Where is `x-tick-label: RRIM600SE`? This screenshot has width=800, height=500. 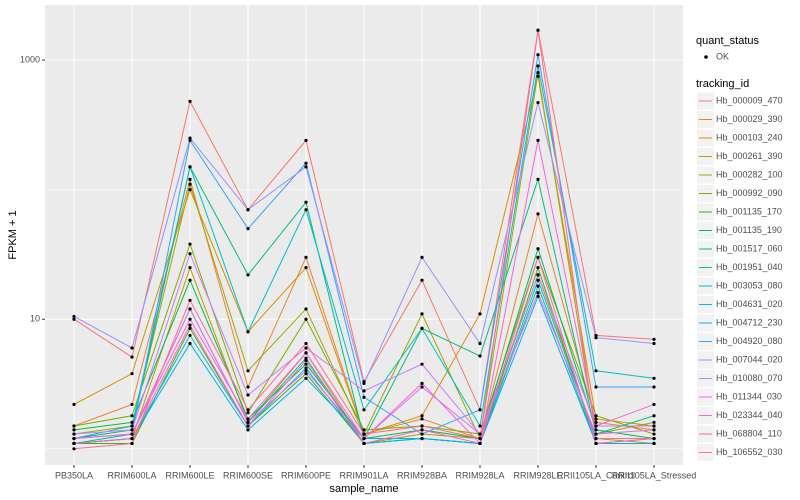
x-tick-label: RRIM600SE is located at coordinates (248, 475).